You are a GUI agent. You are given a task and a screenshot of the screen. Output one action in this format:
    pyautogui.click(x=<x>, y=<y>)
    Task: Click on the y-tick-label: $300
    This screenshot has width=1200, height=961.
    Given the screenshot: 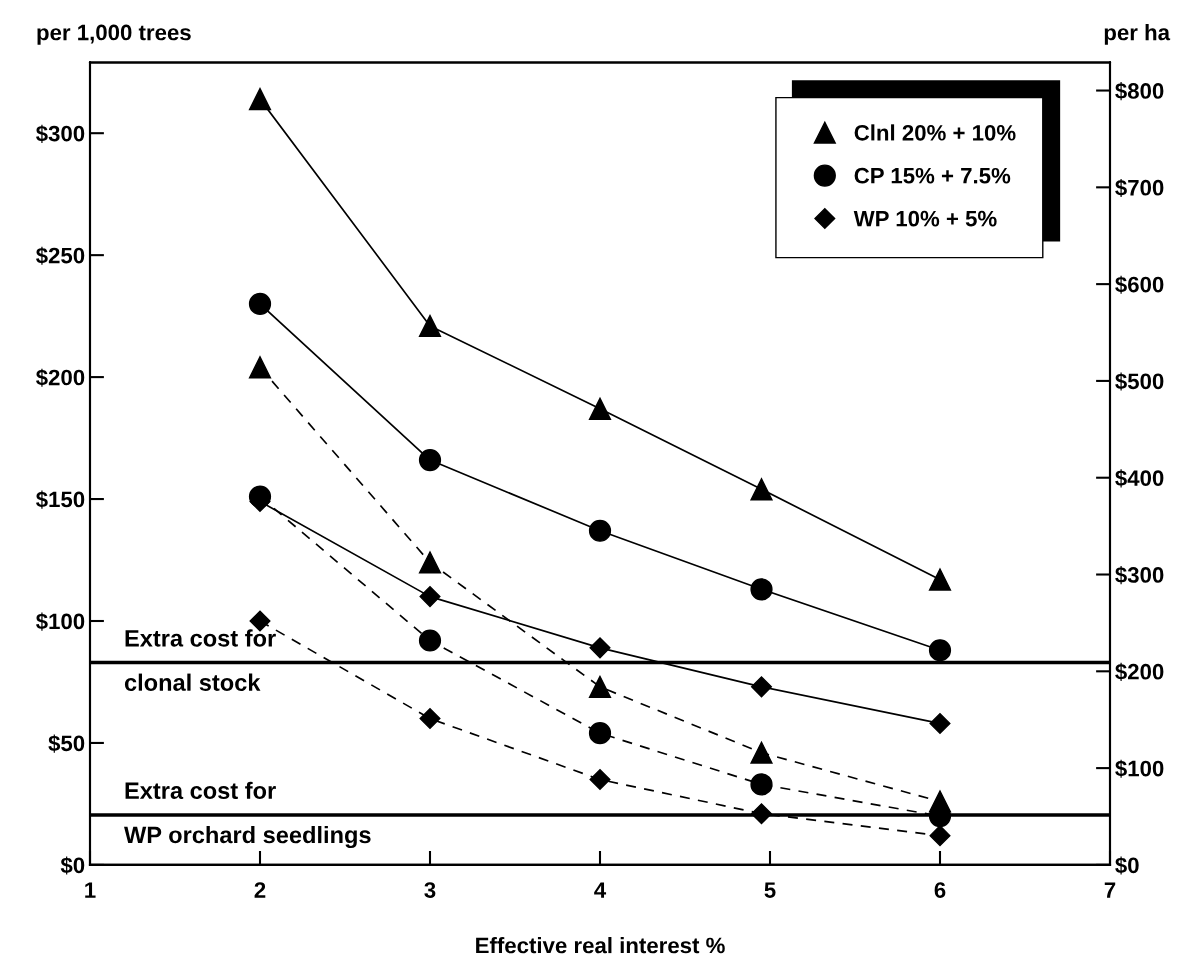 What is the action you would take?
    pyautogui.click(x=60, y=133)
    